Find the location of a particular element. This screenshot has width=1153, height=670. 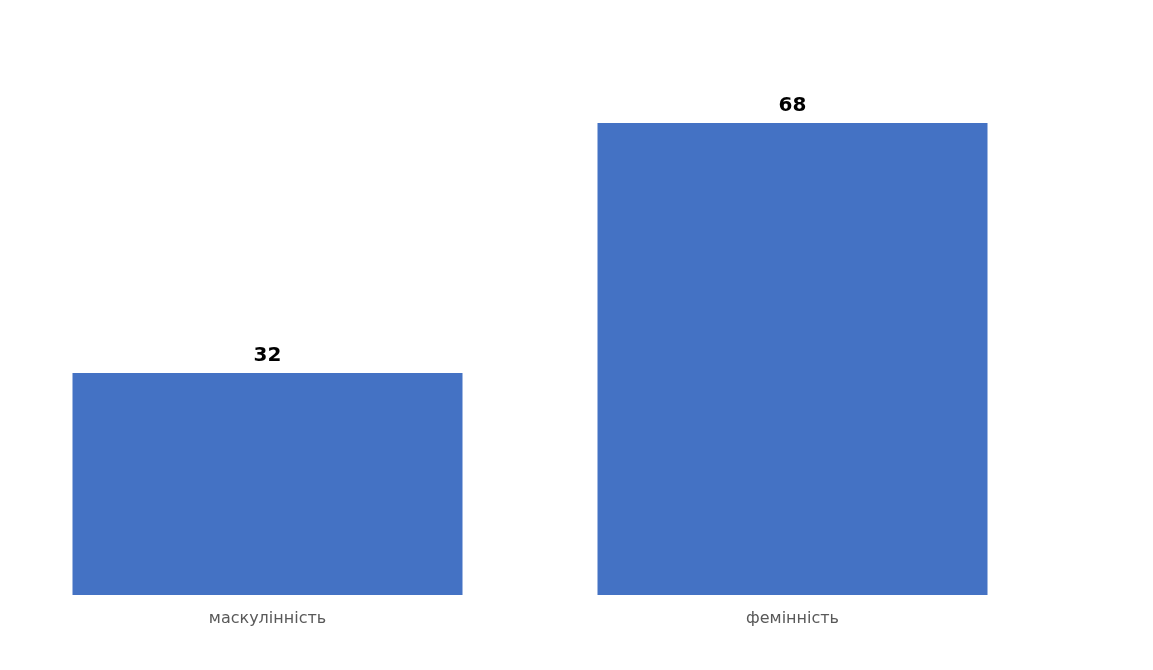

x-tick-label: фемінність is located at coordinates (792, 617).